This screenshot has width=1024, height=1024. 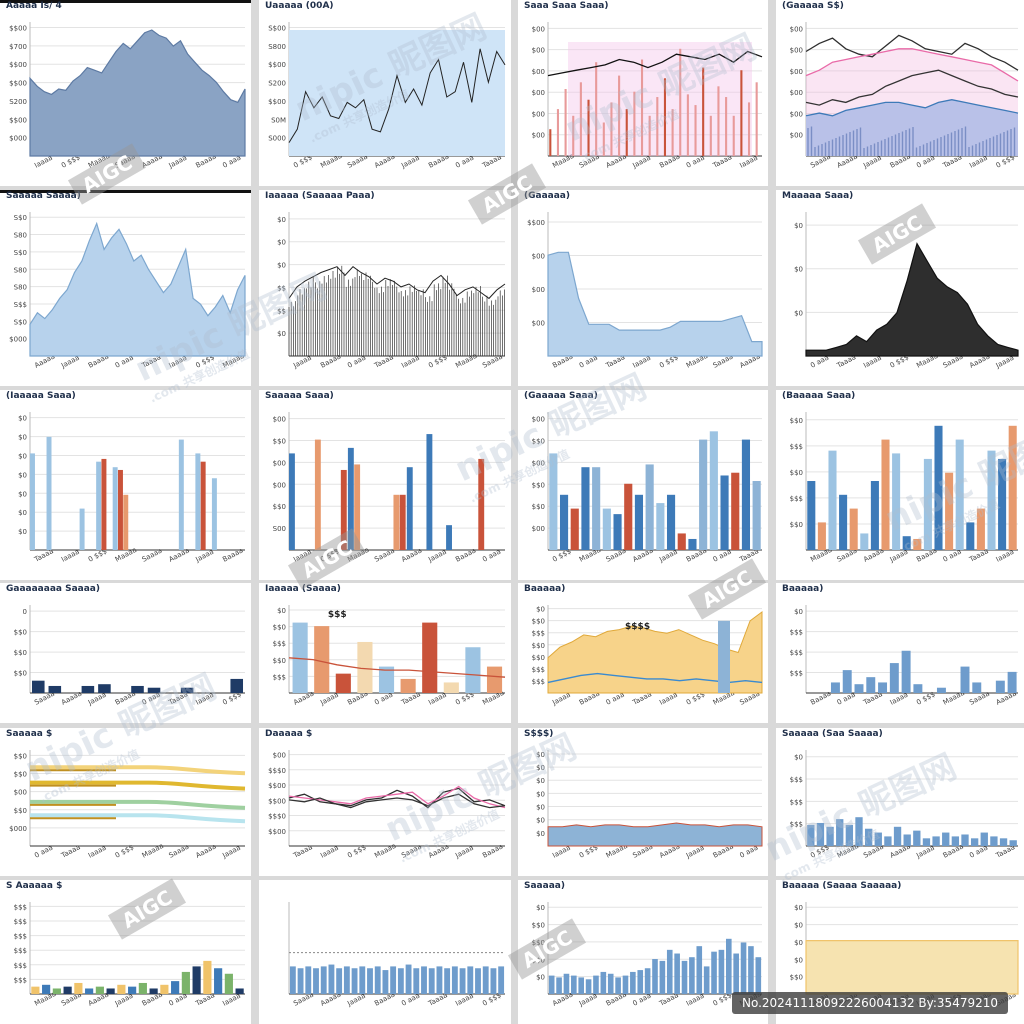 I want to click on area-series, so click(x=912, y=299).